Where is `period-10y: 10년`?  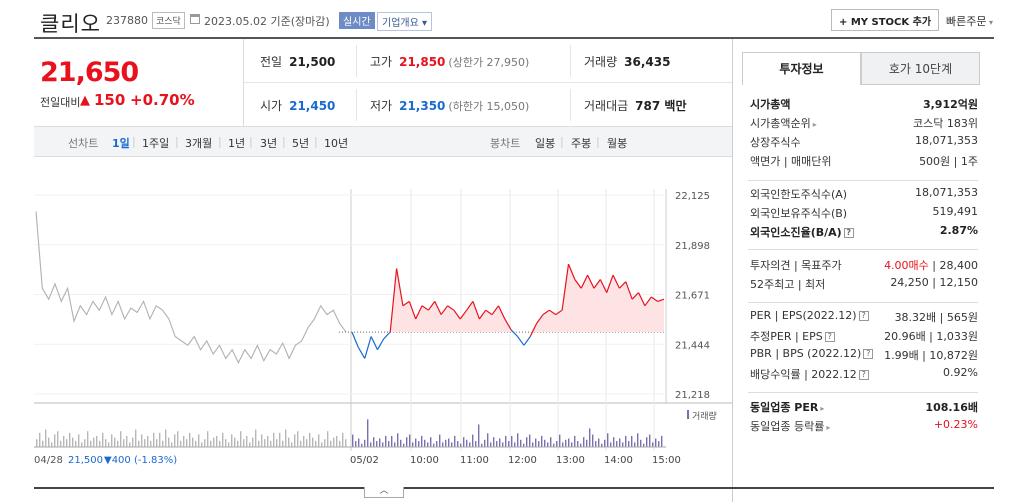
period-10y: 10년 is located at coordinates (336, 143).